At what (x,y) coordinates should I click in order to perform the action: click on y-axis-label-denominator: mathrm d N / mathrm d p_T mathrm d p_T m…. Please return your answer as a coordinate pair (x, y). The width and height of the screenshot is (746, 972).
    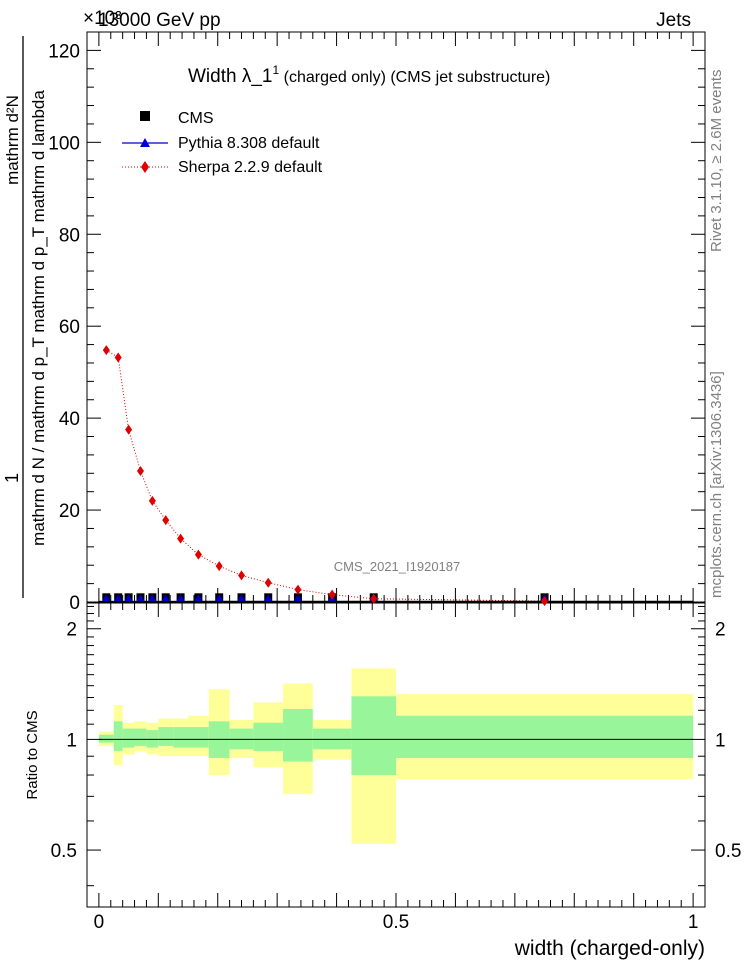
    Looking at the image, I should click on (38, 318).